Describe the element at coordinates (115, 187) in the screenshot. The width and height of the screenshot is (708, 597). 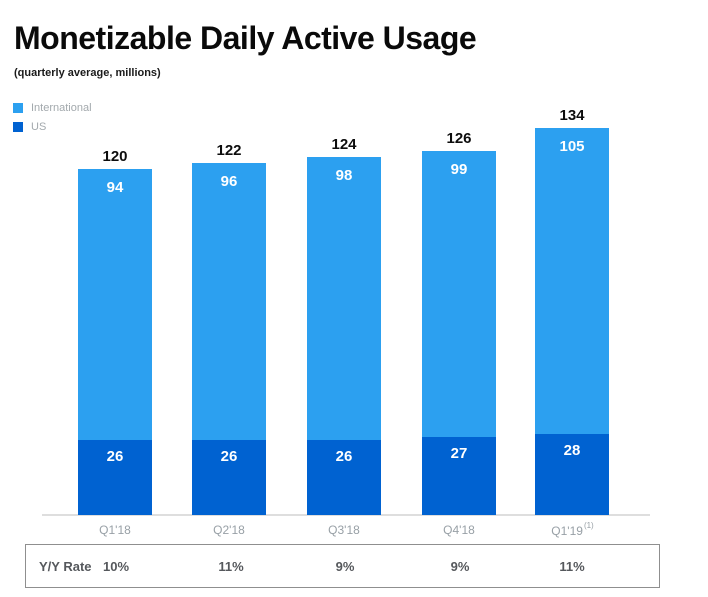
I see `international-value: 94` at that location.